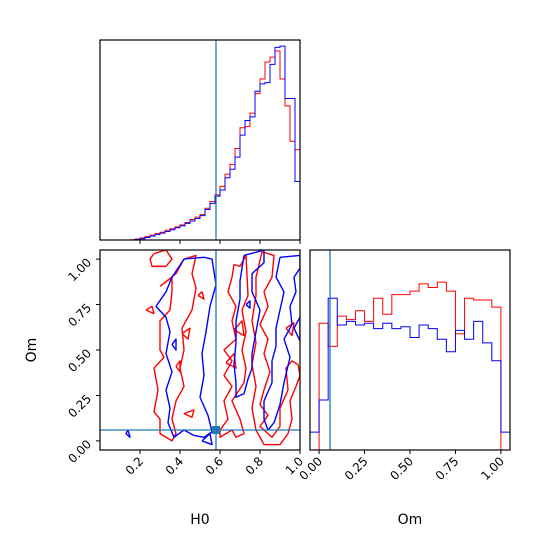 The height and width of the screenshot is (550, 550). I want to click on h0-histogram-blue, so click(200, 142).